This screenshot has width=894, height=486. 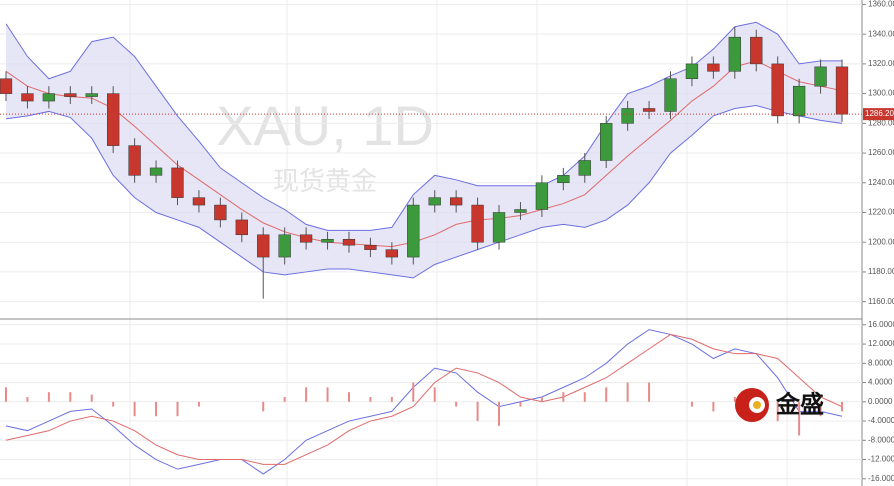 I want to click on y-tick-label: 4.0000, so click(x=880, y=382).